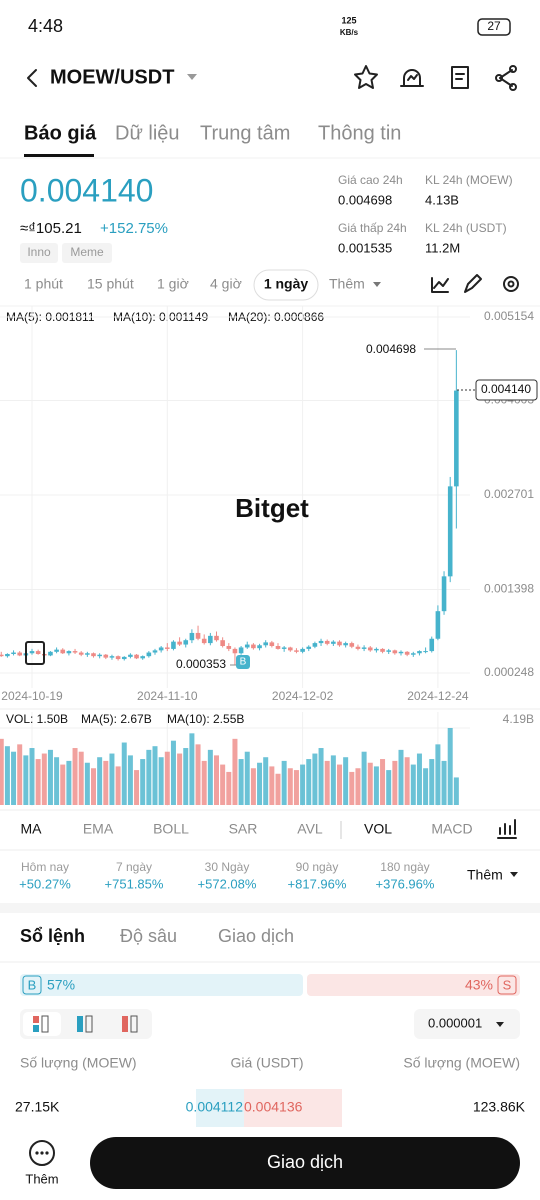  What do you see at coordinates (513, 69) in the screenshot?
I see `share-dot` at bounding box center [513, 69].